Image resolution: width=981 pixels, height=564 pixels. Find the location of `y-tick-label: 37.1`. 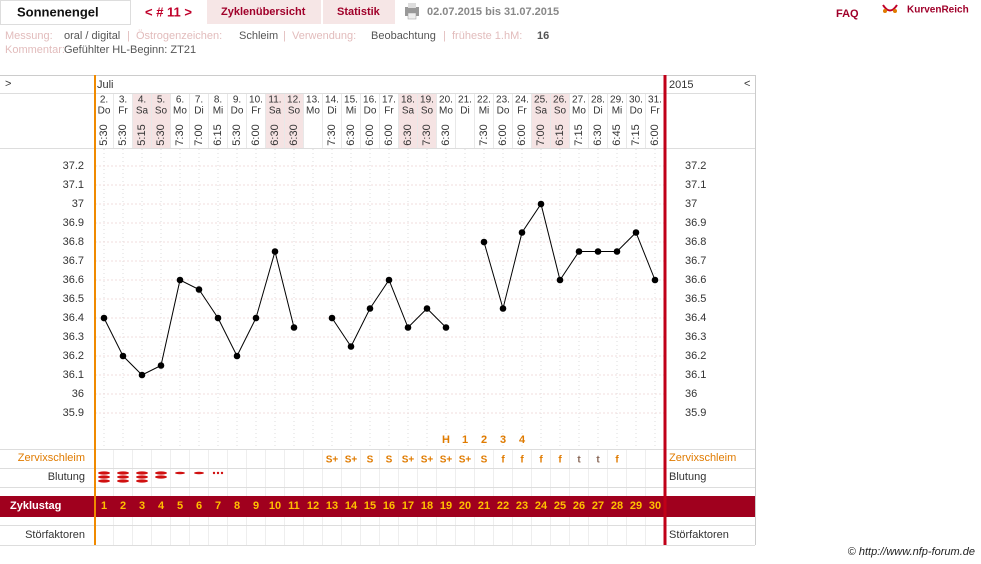

y-tick-label: 37.1 is located at coordinates (73, 185).